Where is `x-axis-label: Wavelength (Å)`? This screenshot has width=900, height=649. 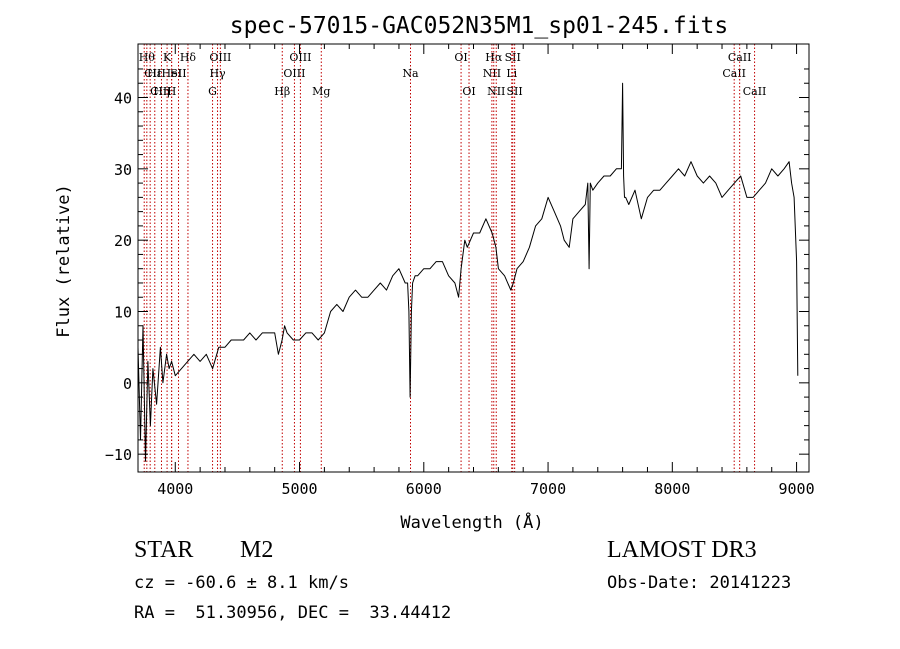 x-axis-label: Wavelength (Å) is located at coordinates (471, 522).